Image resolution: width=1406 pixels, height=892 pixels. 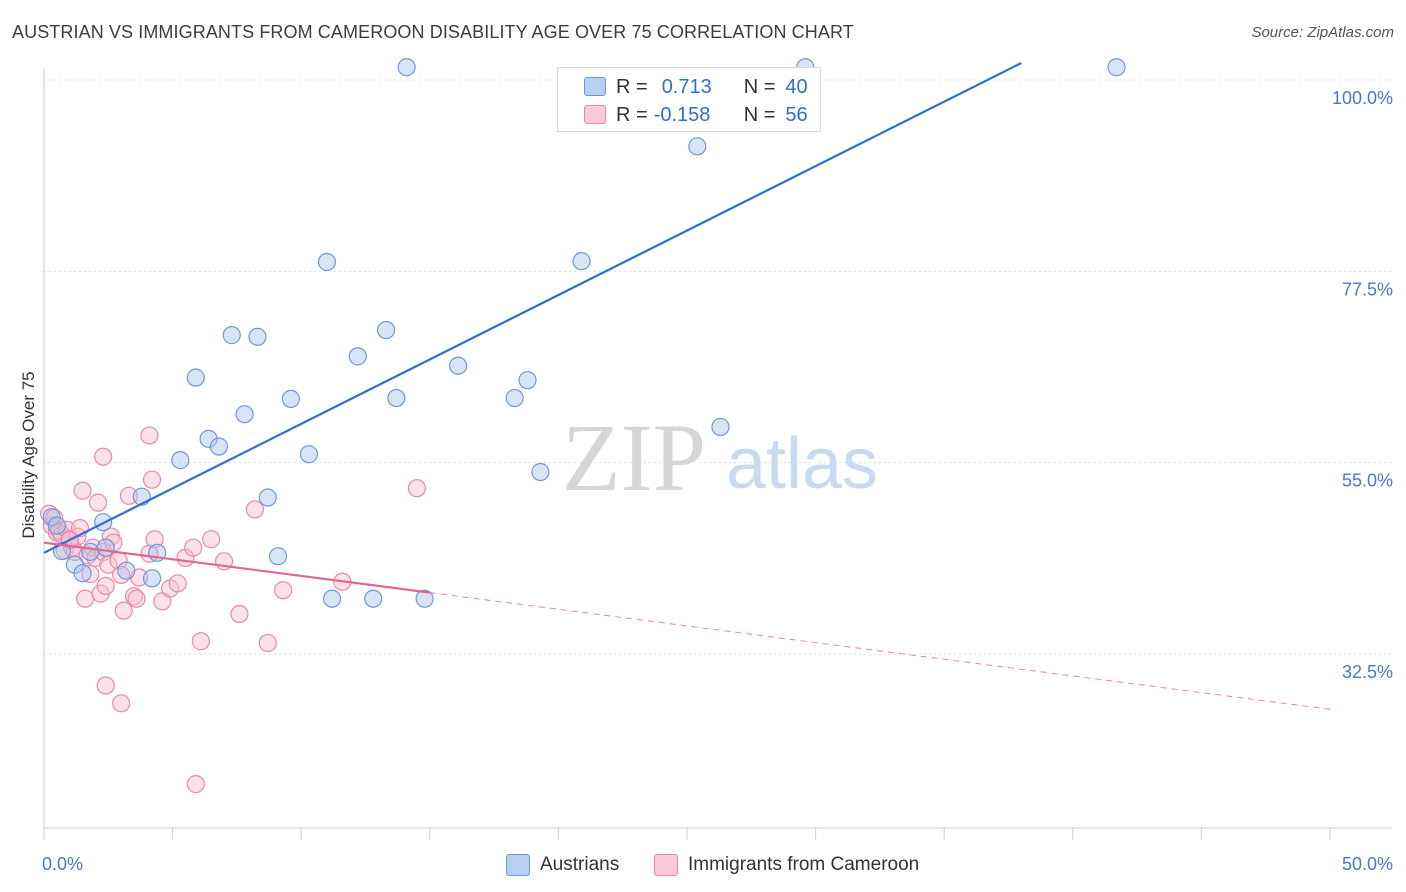 What do you see at coordinates (666, 865) in the screenshot?
I see `bottom-legend-swatch-cameroon` at bounding box center [666, 865].